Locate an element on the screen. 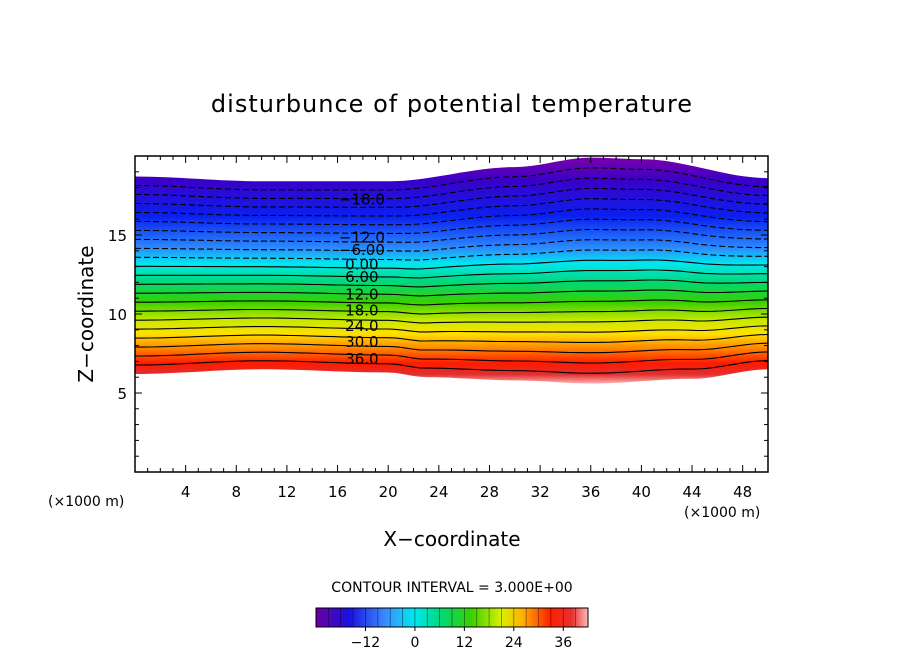 Image resolution: width=904 pixels, height=654 pixels. contour-label: −6.00 is located at coordinates (362, 250).